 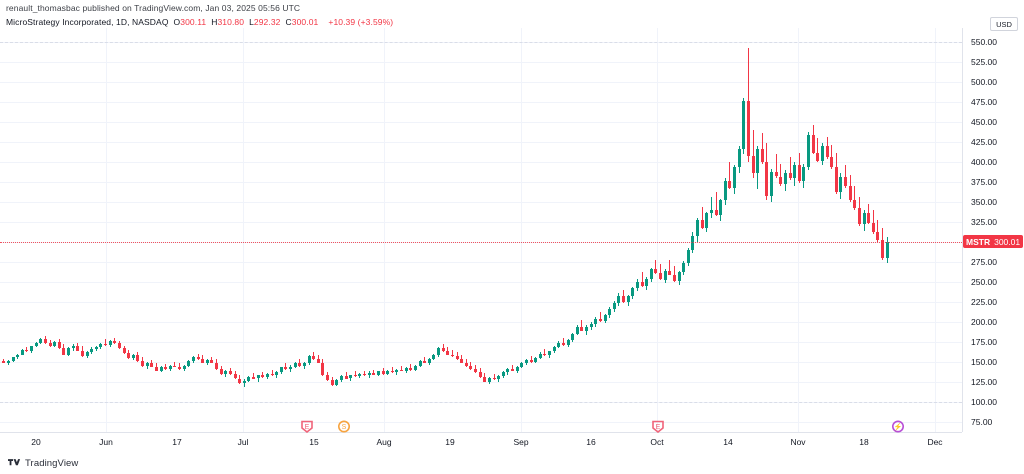 What do you see at coordinates (993, 242) in the screenshot?
I see `current-price-badge: MSTR 300.01` at bounding box center [993, 242].